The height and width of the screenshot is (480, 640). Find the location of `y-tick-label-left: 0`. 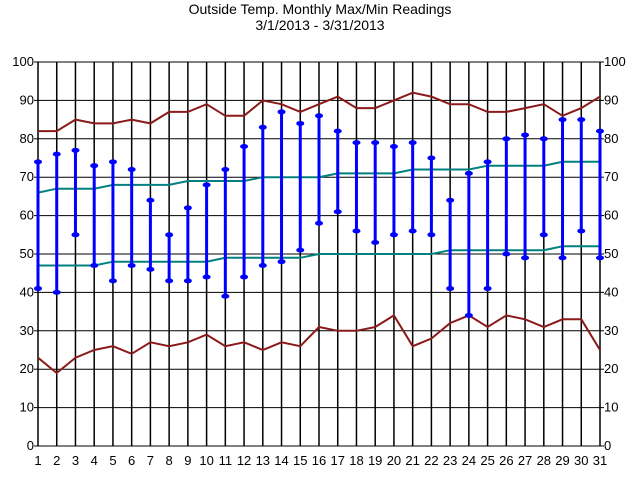

y-tick-label-left: 0 is located at coordinates (30, 445).